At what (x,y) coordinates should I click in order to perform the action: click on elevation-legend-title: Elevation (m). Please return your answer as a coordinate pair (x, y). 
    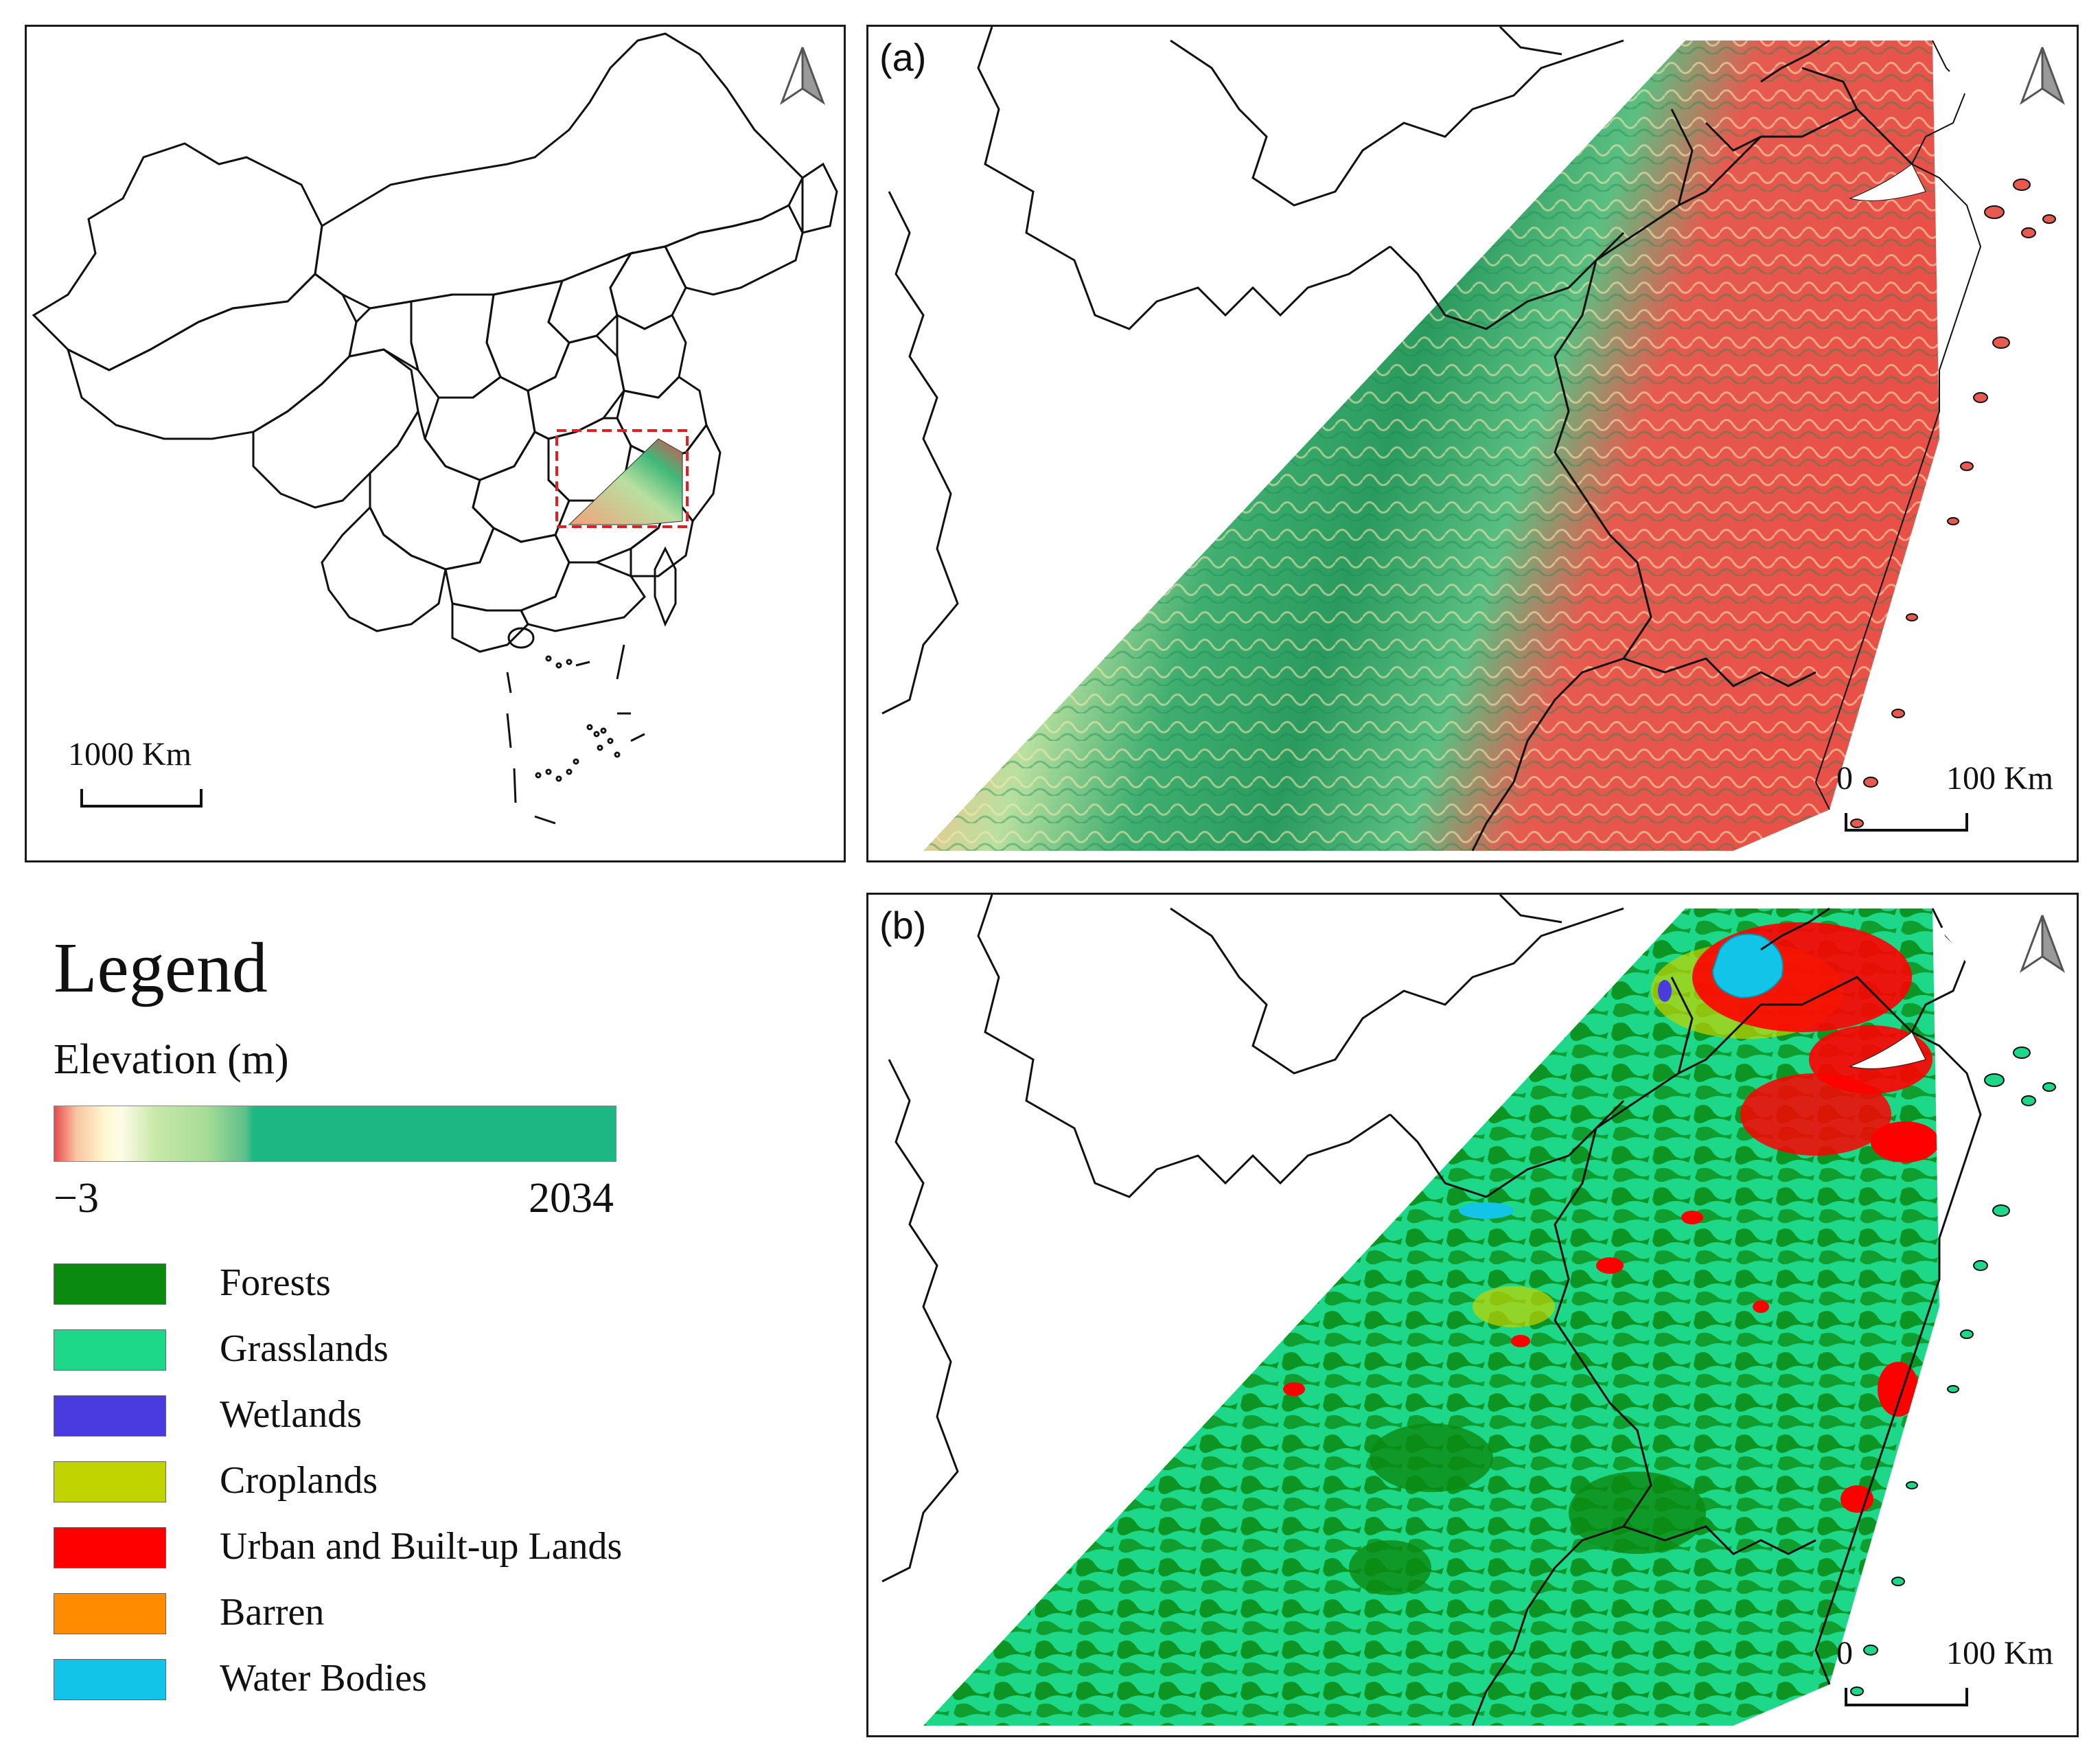
    Looking at the image, I should click on (172, 1059).